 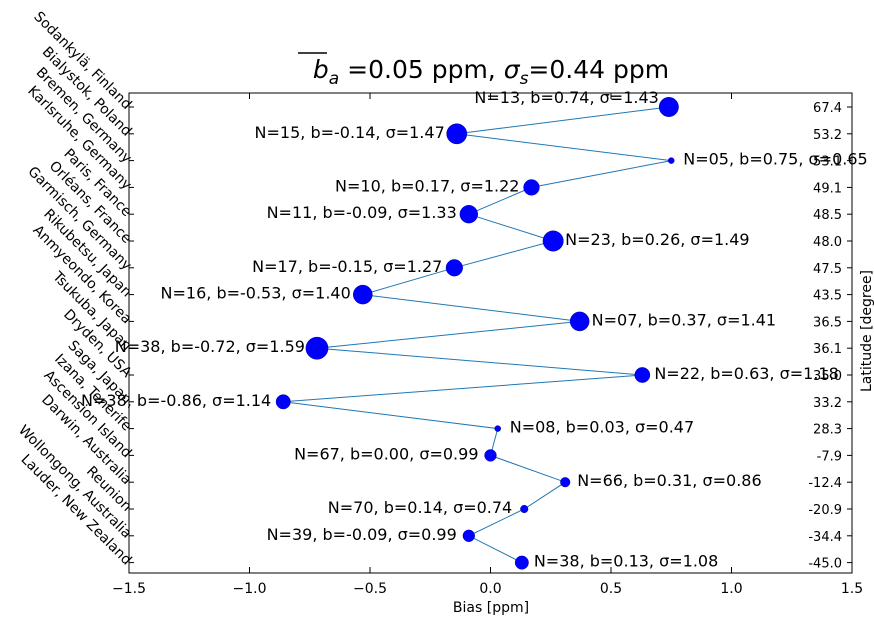 I want to click on latitude-tick-label: 28.3, so click(x=827, y=430).